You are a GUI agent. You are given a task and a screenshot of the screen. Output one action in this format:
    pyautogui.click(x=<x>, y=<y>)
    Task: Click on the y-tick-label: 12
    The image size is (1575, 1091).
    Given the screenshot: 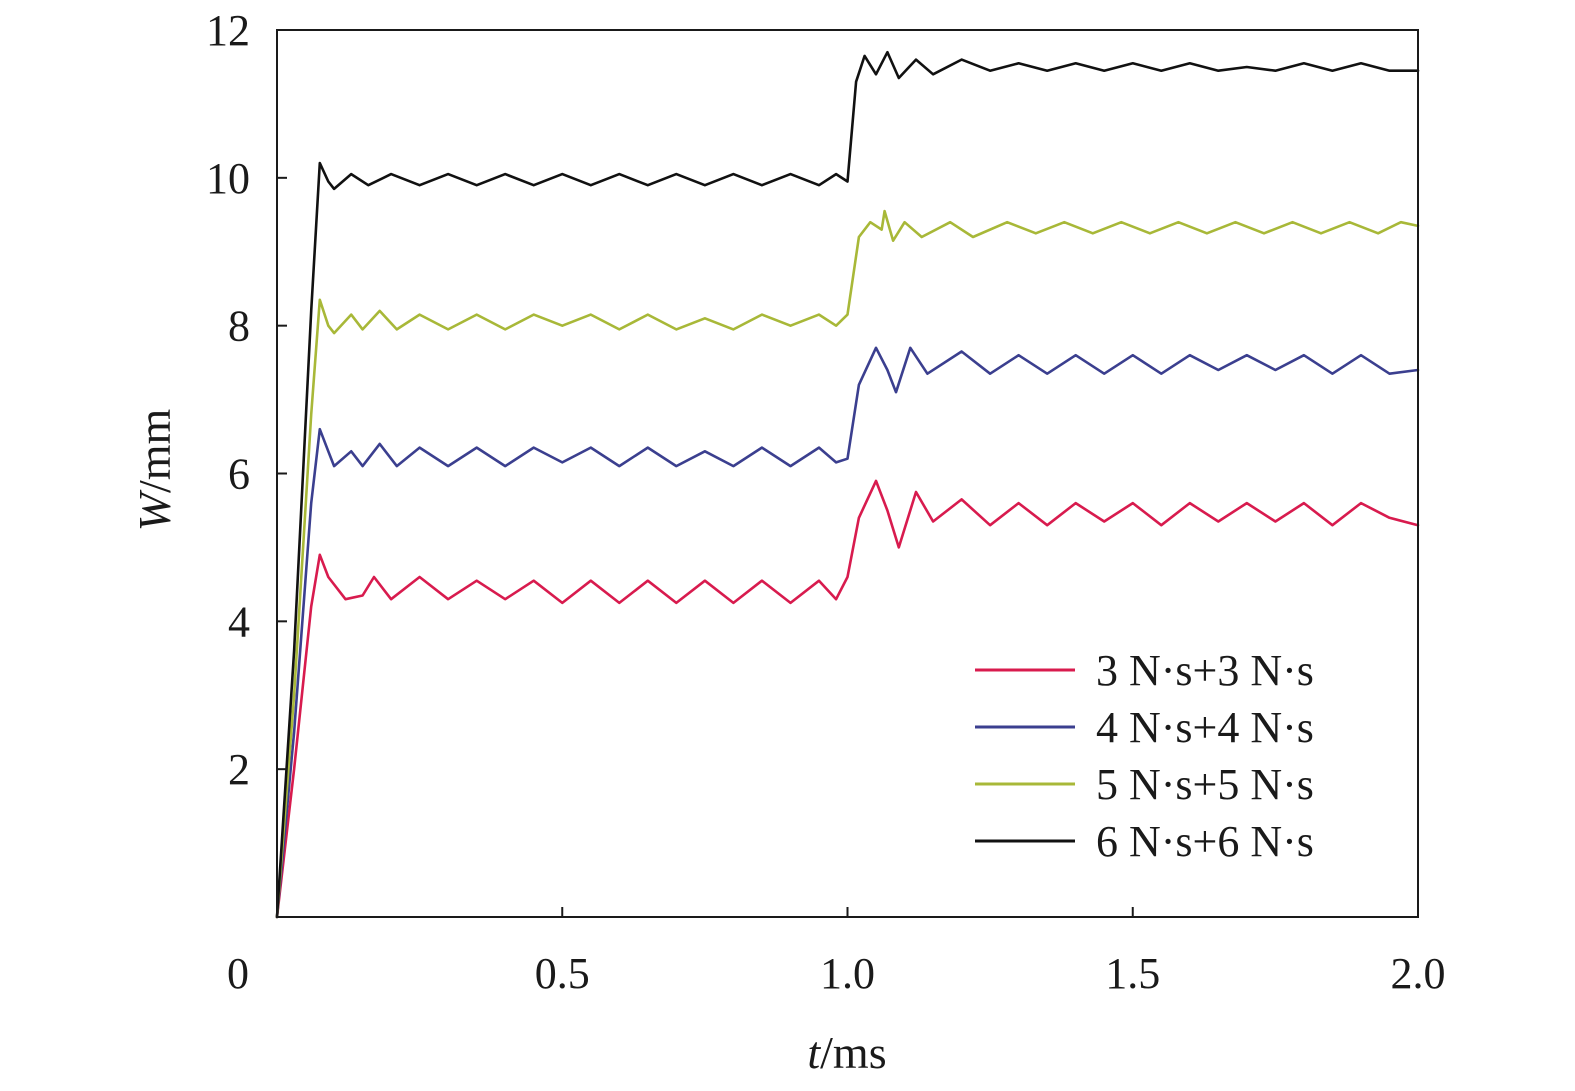 What is the action you would take?
    pyautogui.click(x=228, y=30)
    